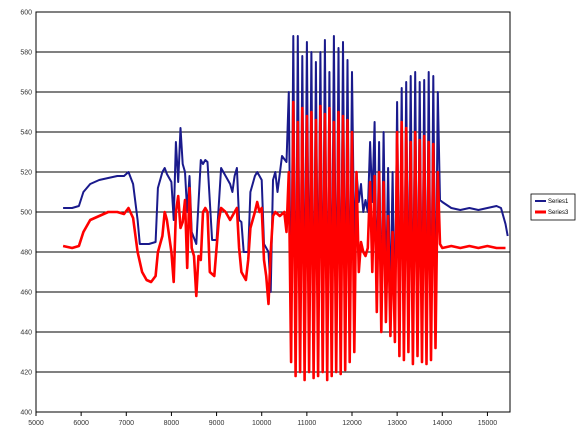 The image size is (580, 430). Describe the element at coordinates (558, 202) in the screenshot. I see `legend-label-series1: Series1` at that location.